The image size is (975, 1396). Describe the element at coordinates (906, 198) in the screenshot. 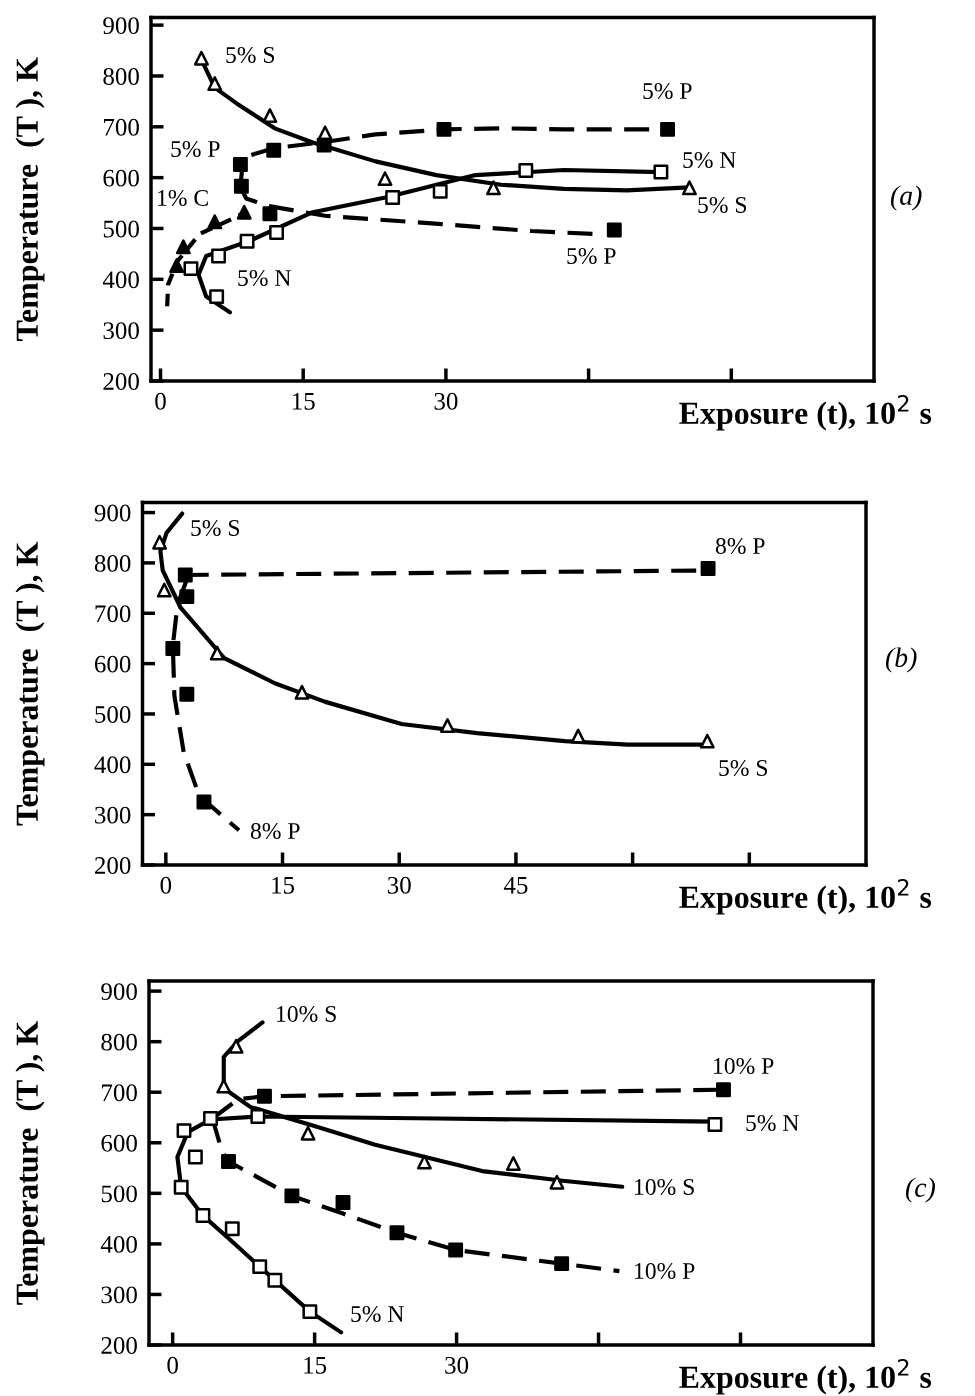

I see `text: (a)` at that location.